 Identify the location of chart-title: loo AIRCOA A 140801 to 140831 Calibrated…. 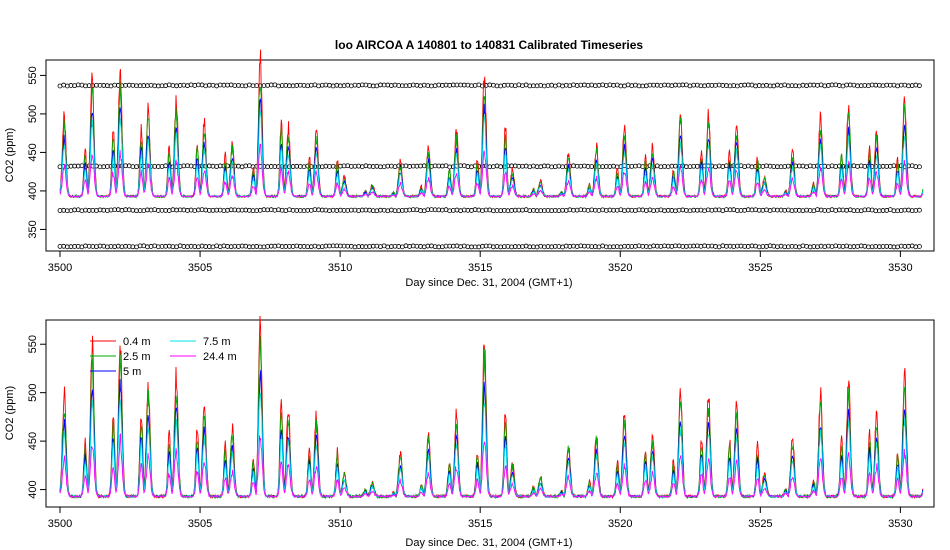
(489, 45).